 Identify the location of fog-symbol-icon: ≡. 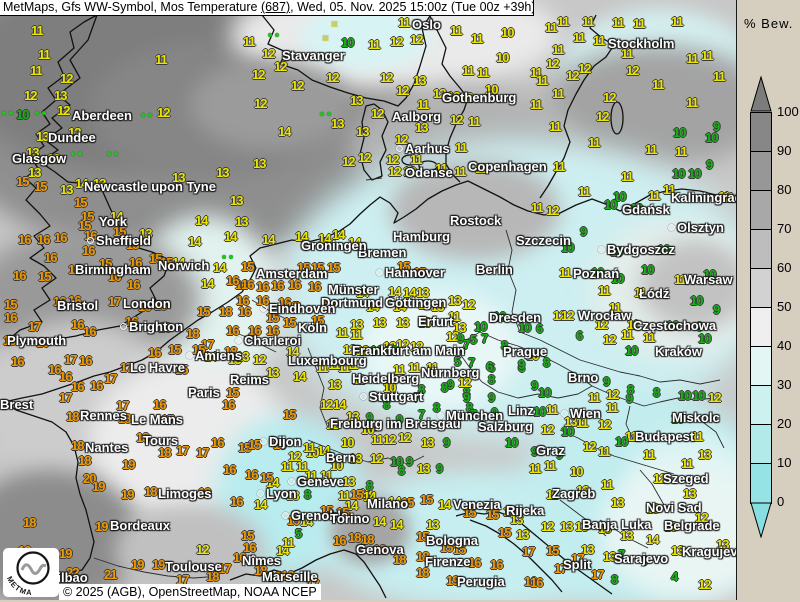
(326, 38).